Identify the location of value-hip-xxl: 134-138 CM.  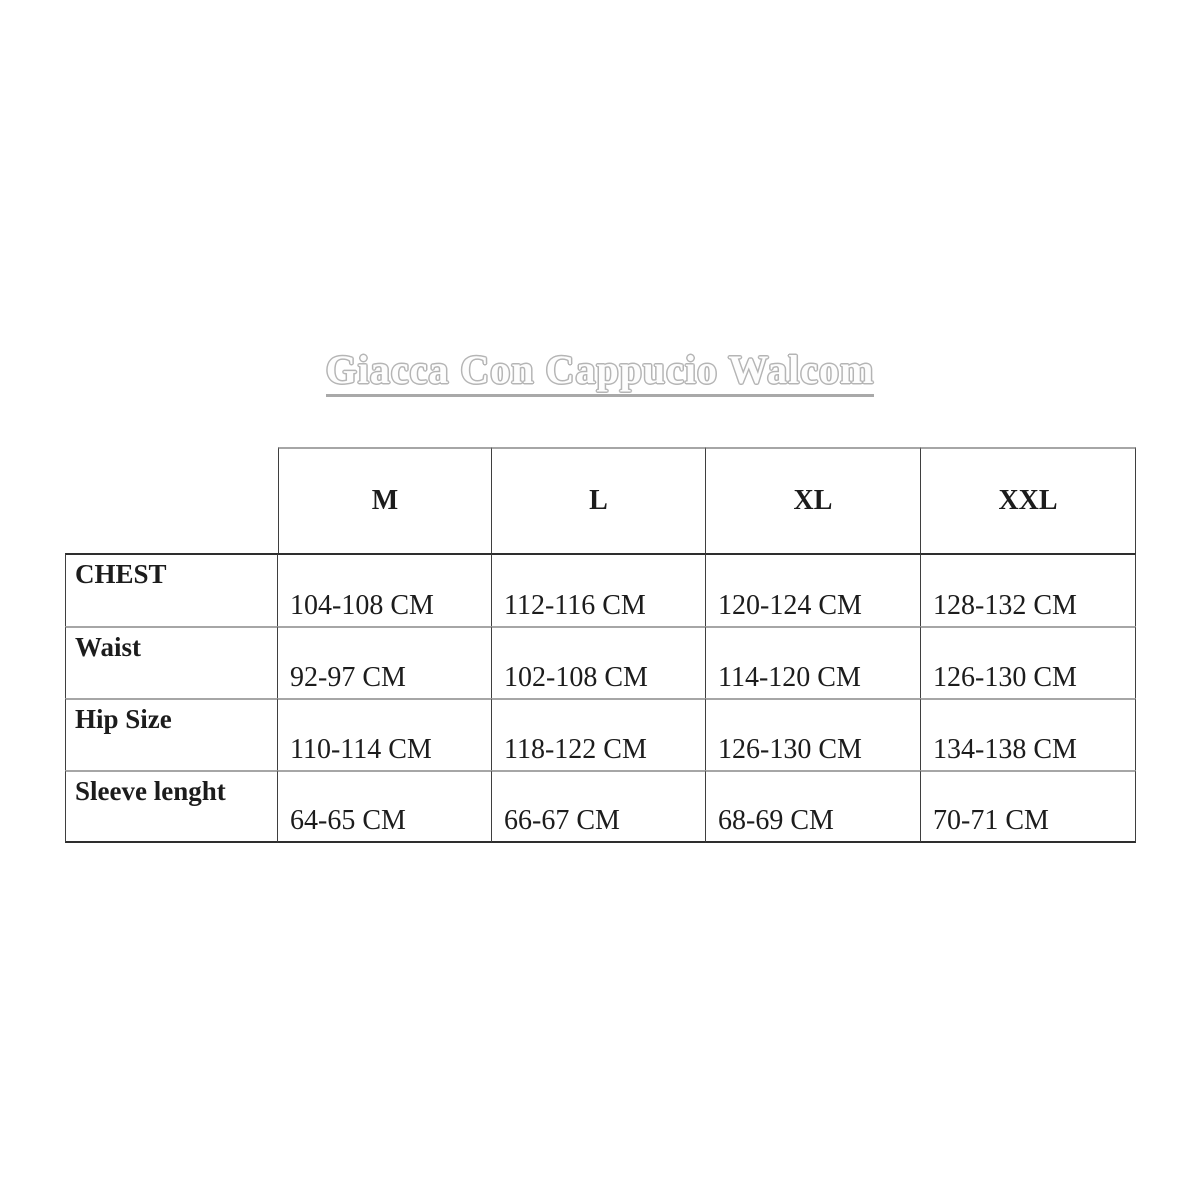
(1028, 734).